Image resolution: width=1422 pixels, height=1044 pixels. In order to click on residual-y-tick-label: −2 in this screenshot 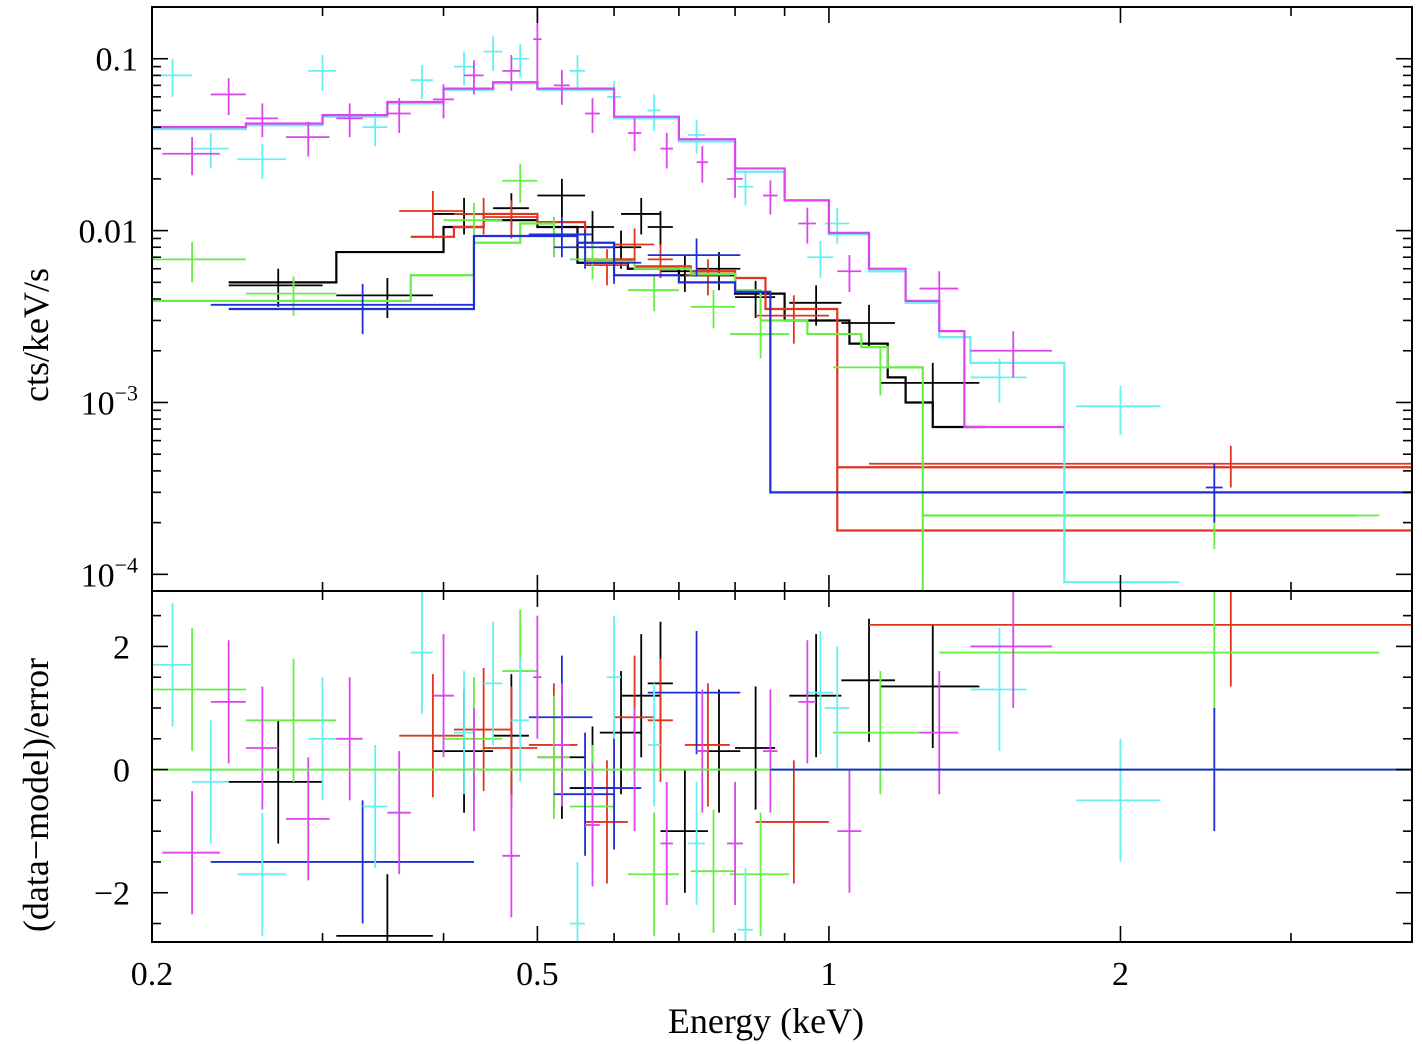, I will do `click(112, 894)`.